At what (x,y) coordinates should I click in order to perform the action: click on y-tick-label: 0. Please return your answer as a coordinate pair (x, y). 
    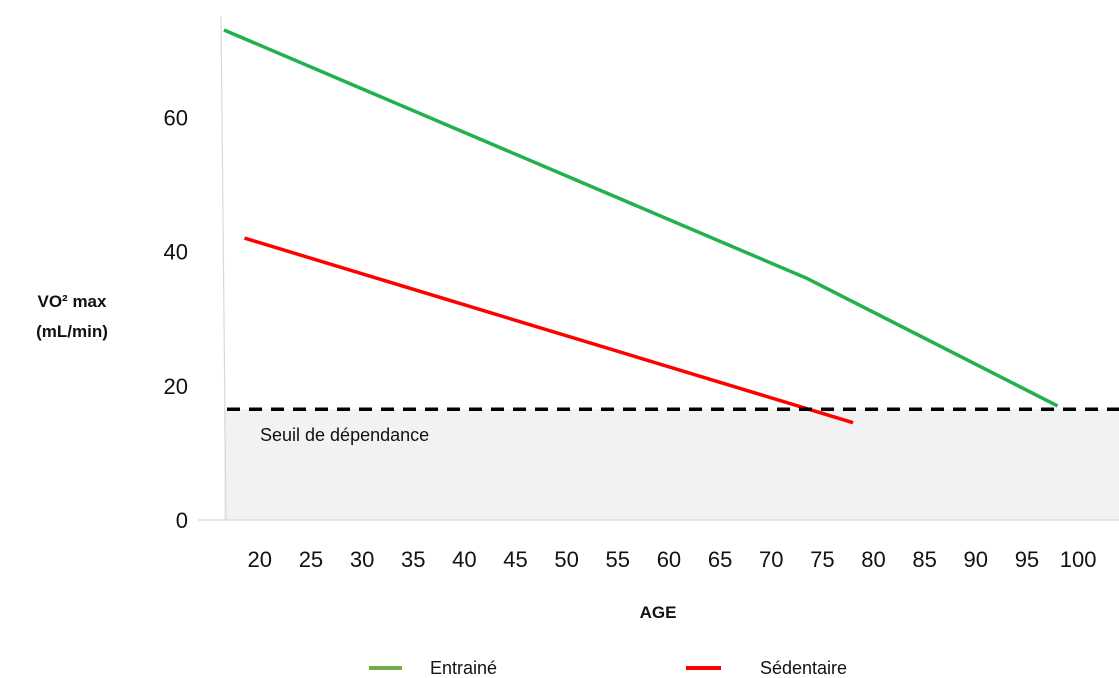
    Looking at the image, I should click on (182, 520).